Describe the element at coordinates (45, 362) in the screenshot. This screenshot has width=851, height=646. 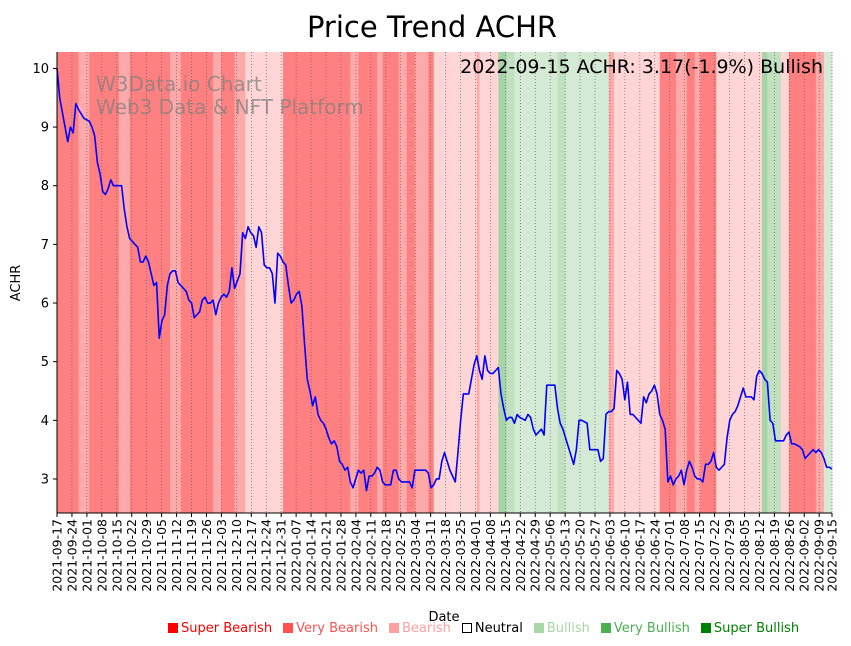
I see `y-tick-label-2: 5` at that location.